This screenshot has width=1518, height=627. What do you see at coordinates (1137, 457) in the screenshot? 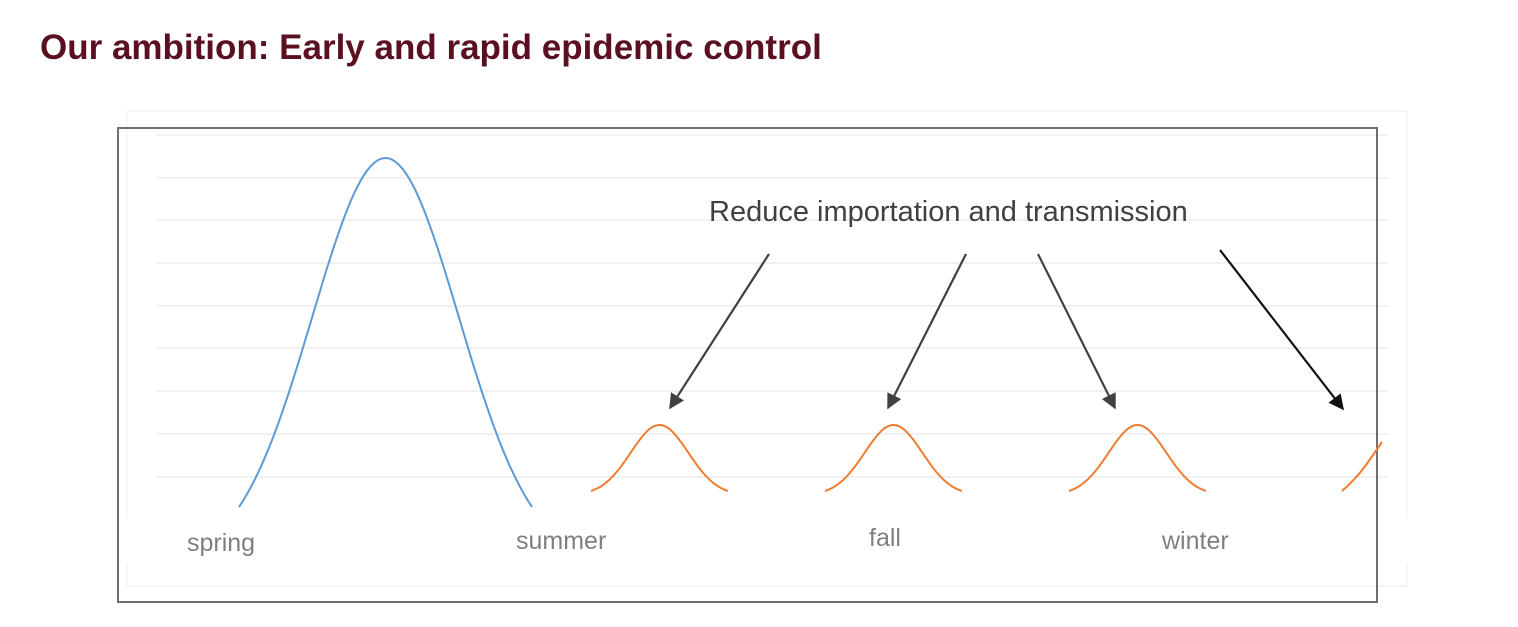
I see `small-wave-winter` at bounding box center [1137, 457].